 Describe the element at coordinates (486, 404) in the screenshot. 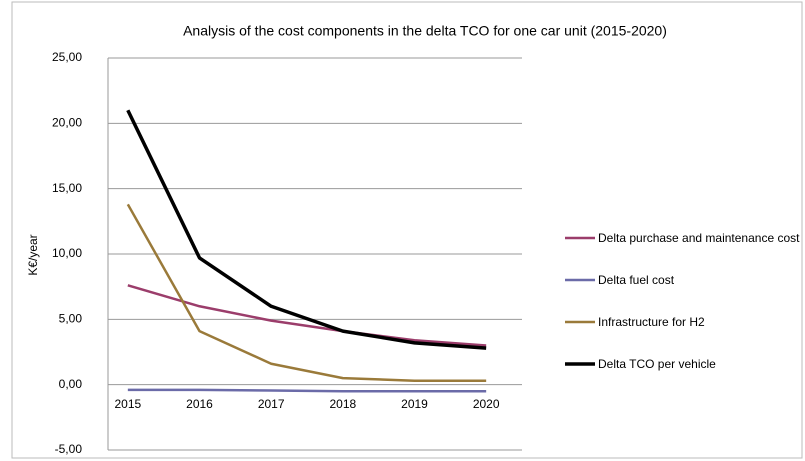

I see `x-tick-label: 2020` at that location.